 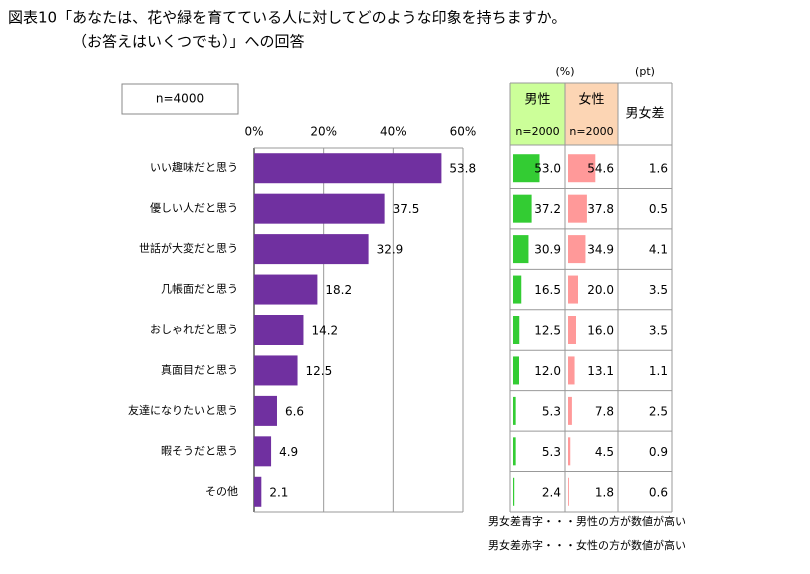 I want to click on table-value: 16.0, so click(x=600, y=331).